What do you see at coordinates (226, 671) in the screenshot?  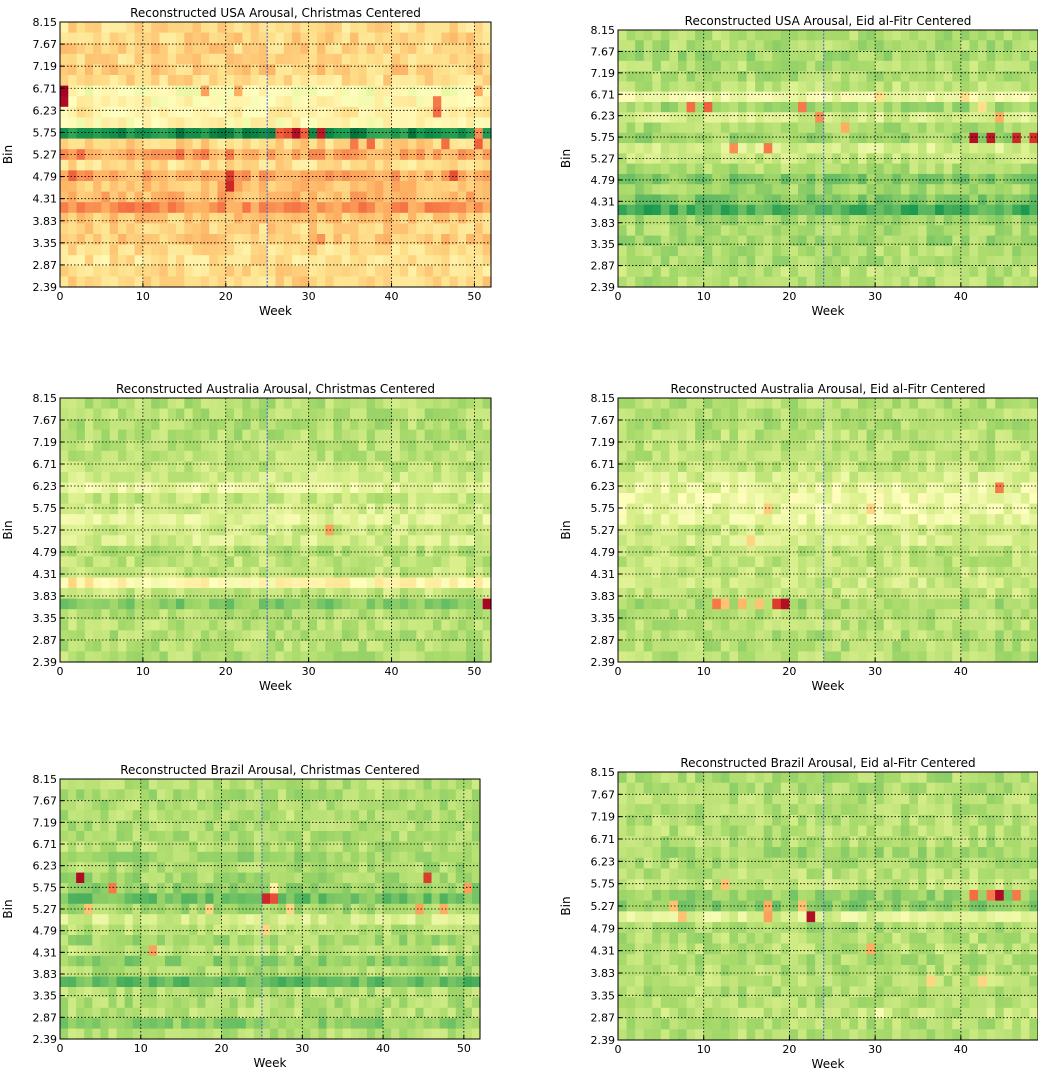 I see `x-tick-label: 20` at bounding box center [226, 671].